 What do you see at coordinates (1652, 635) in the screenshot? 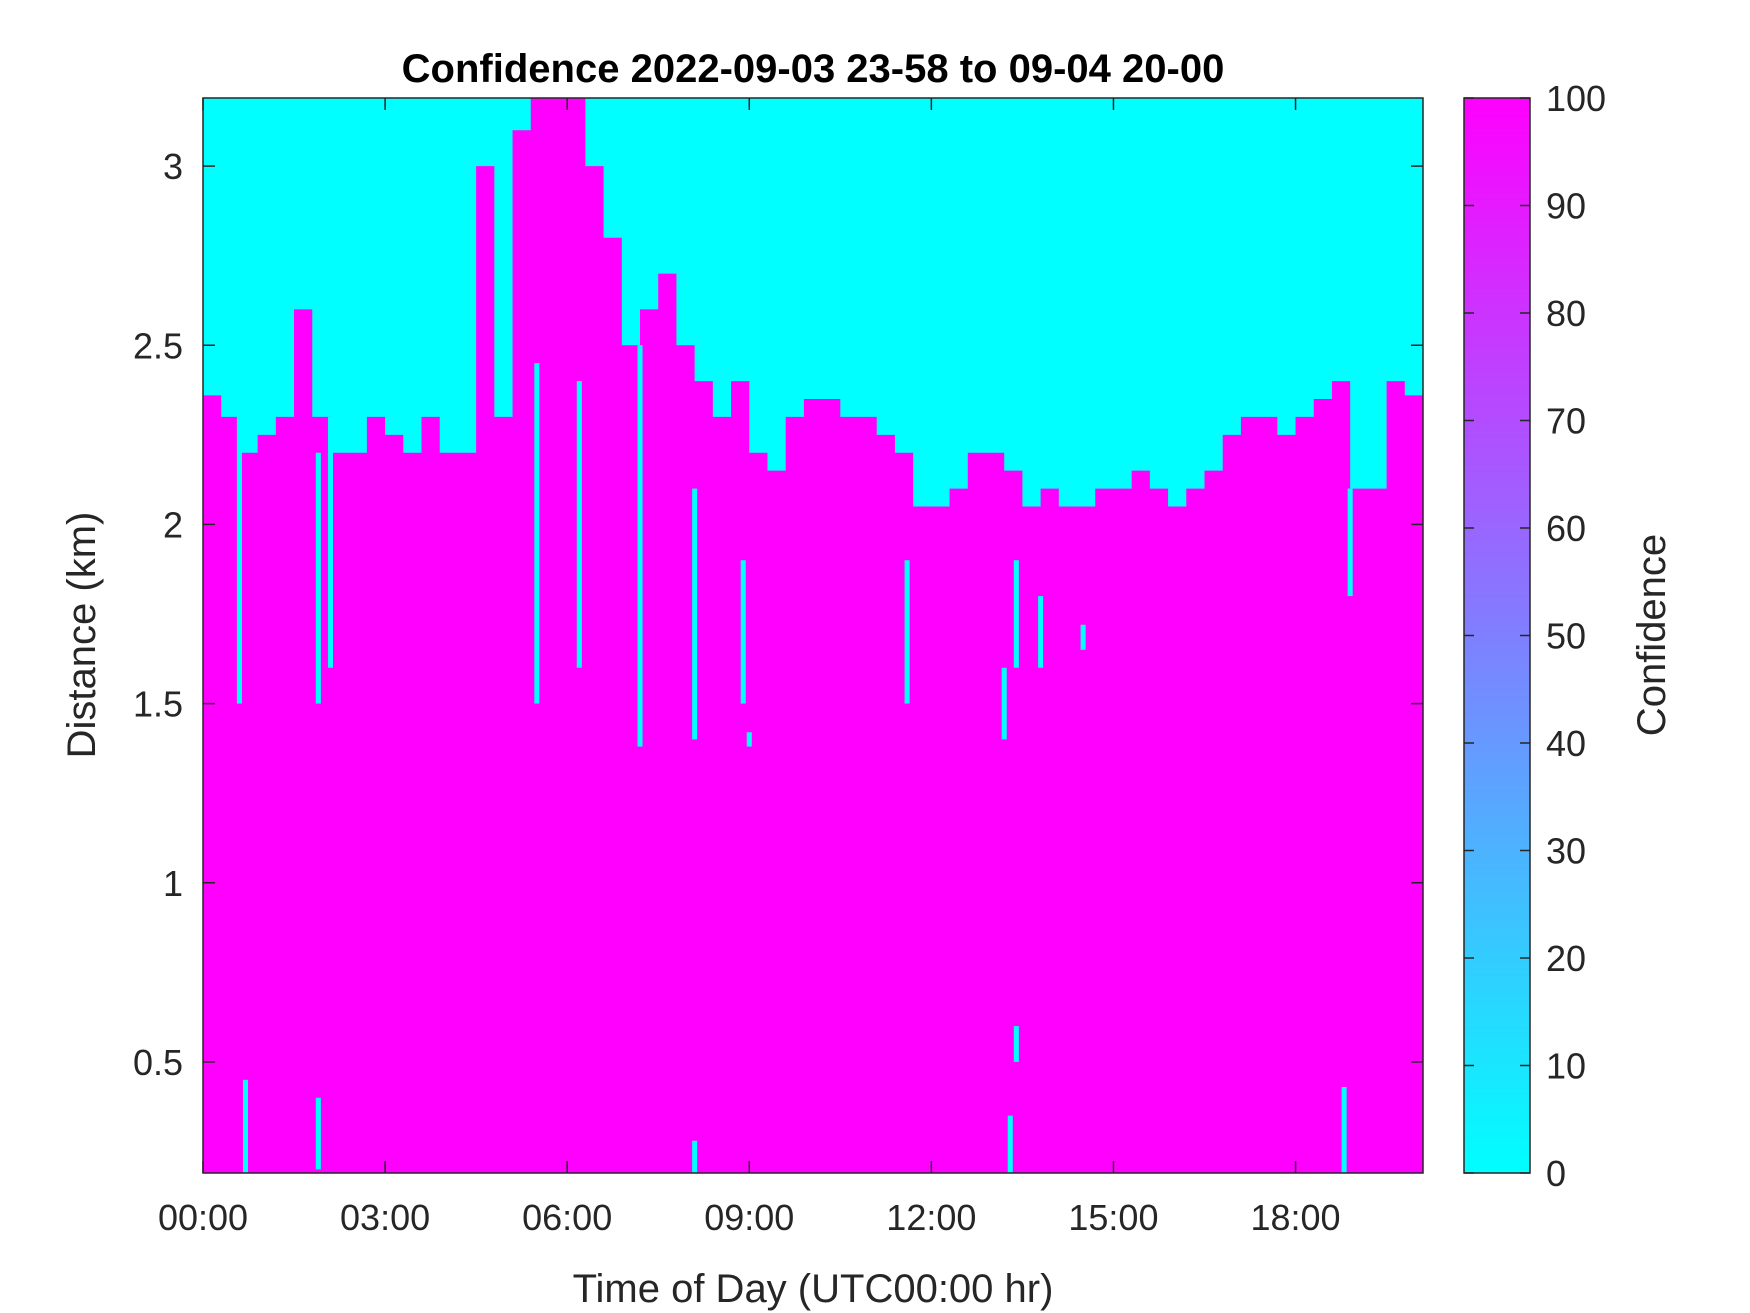
I see `colorbar-label: Confidence` at bounding box center [1652, 635].